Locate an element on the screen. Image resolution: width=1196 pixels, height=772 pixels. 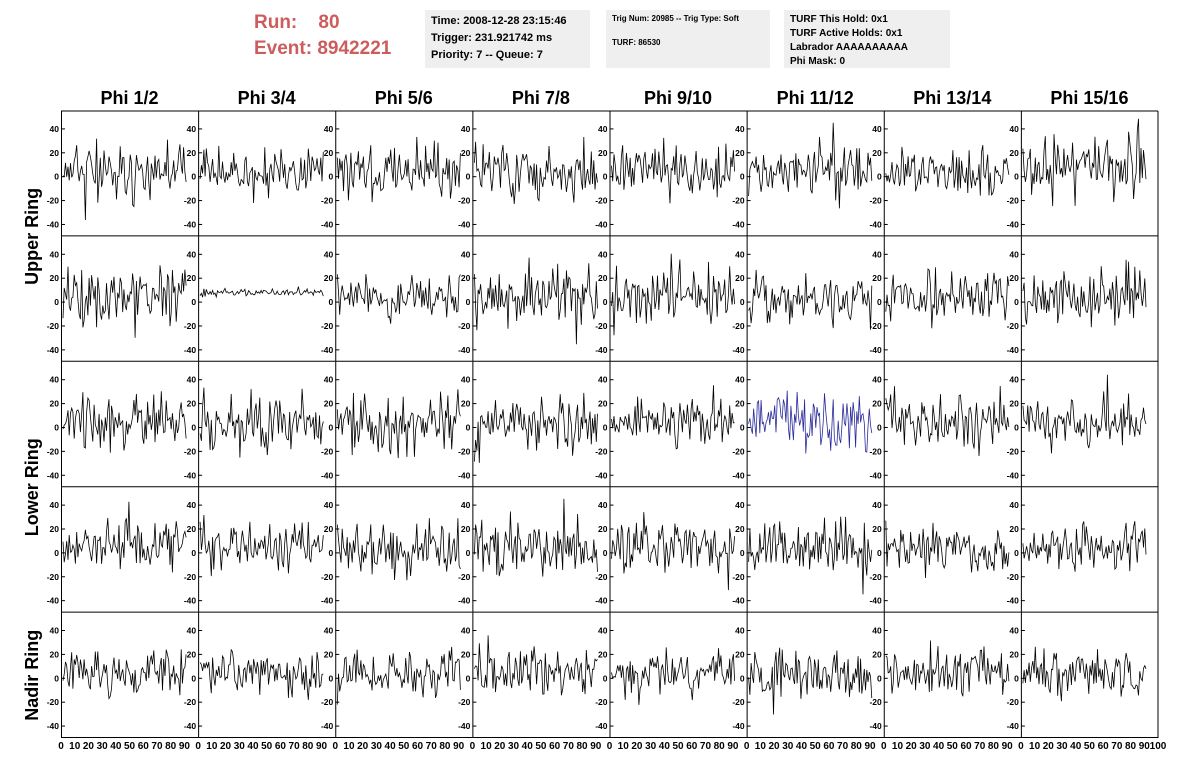
x-tick-label: 80 is located at coordinates (857, 746).